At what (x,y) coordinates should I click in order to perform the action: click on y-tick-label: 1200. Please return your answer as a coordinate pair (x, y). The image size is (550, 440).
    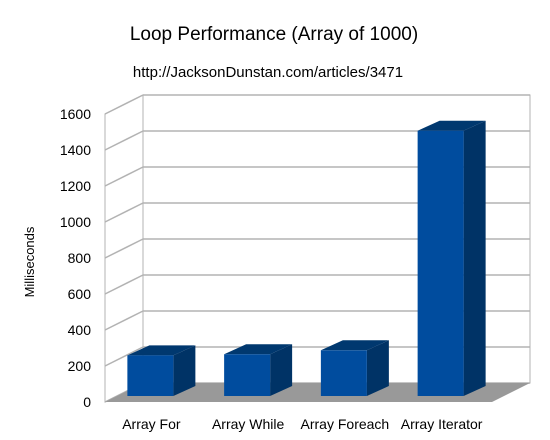
    Looking at the image, I should click on (75, 186).